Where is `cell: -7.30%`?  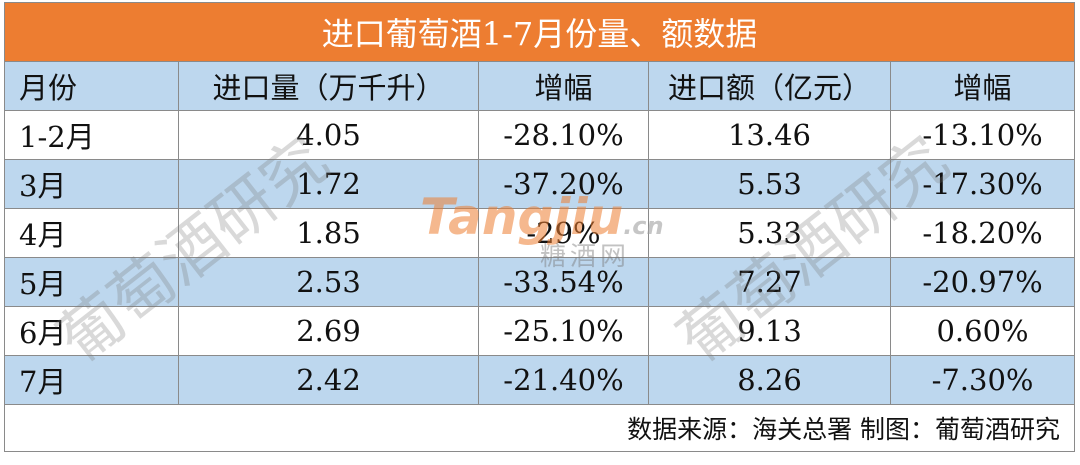
cell: -7.30% is located at coordinates (982, 380).